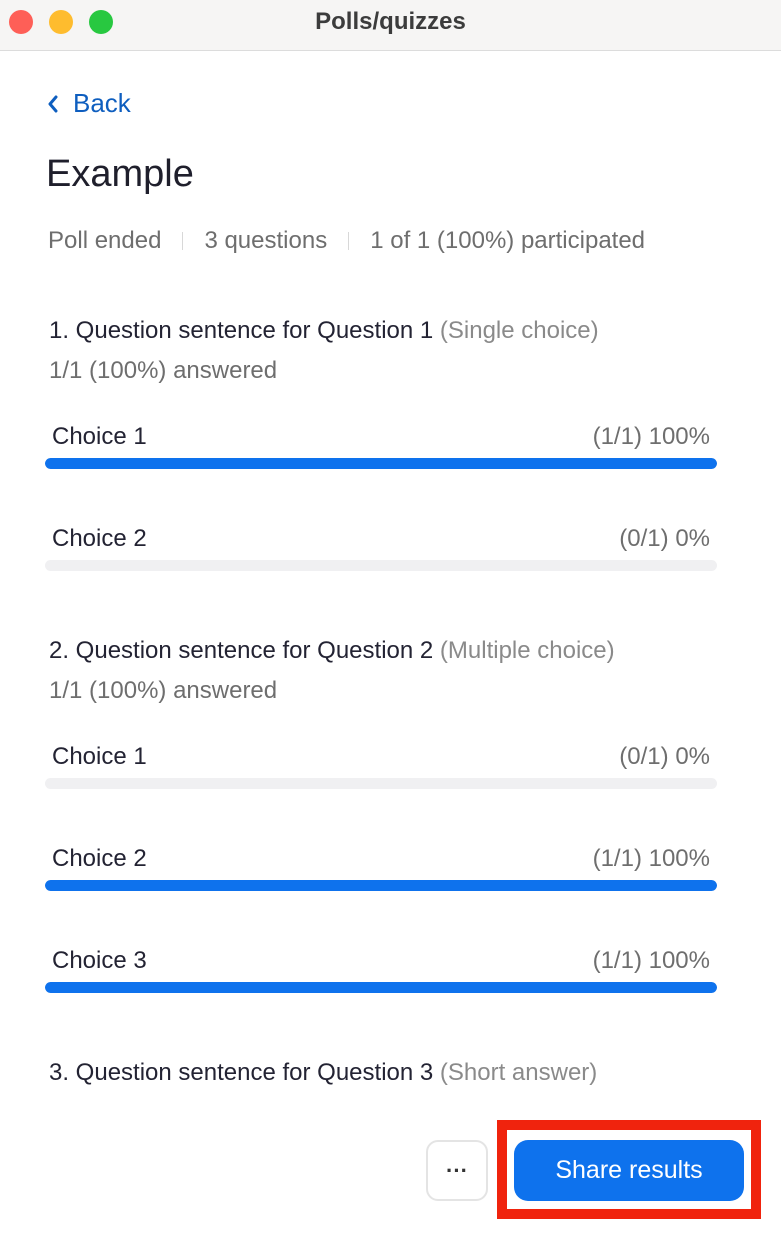 The width and height of the screenshot is (781, 1244). Describe the element at coordinates (21, 22) in the screenshot. I see `close-window-button` at that location.